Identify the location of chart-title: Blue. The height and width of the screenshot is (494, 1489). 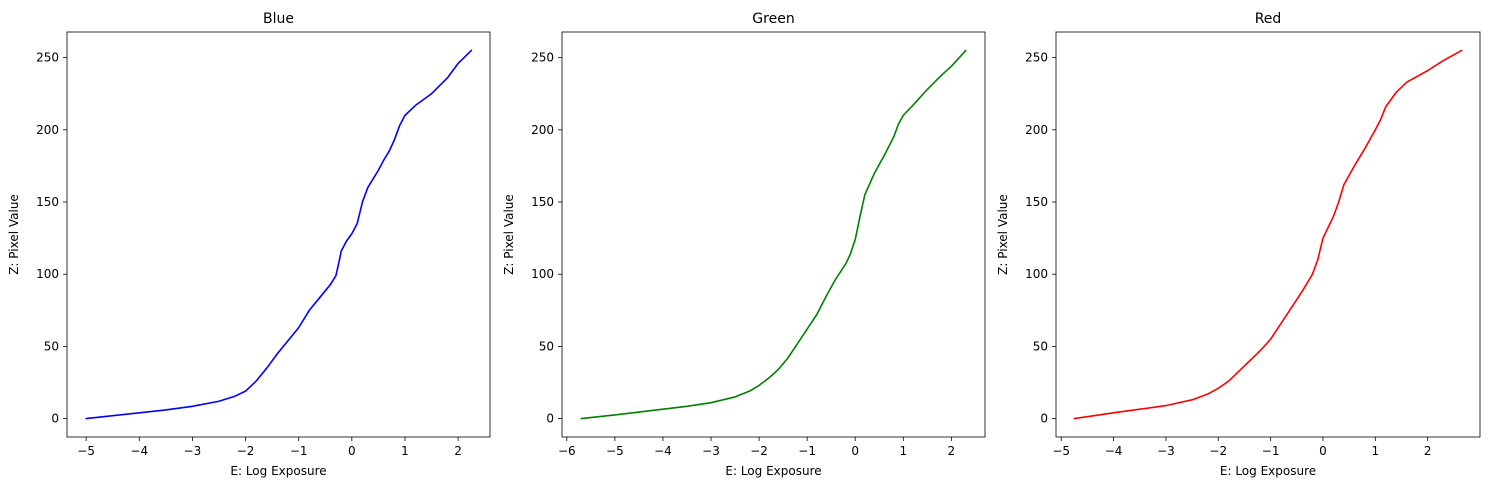
(278, 19).